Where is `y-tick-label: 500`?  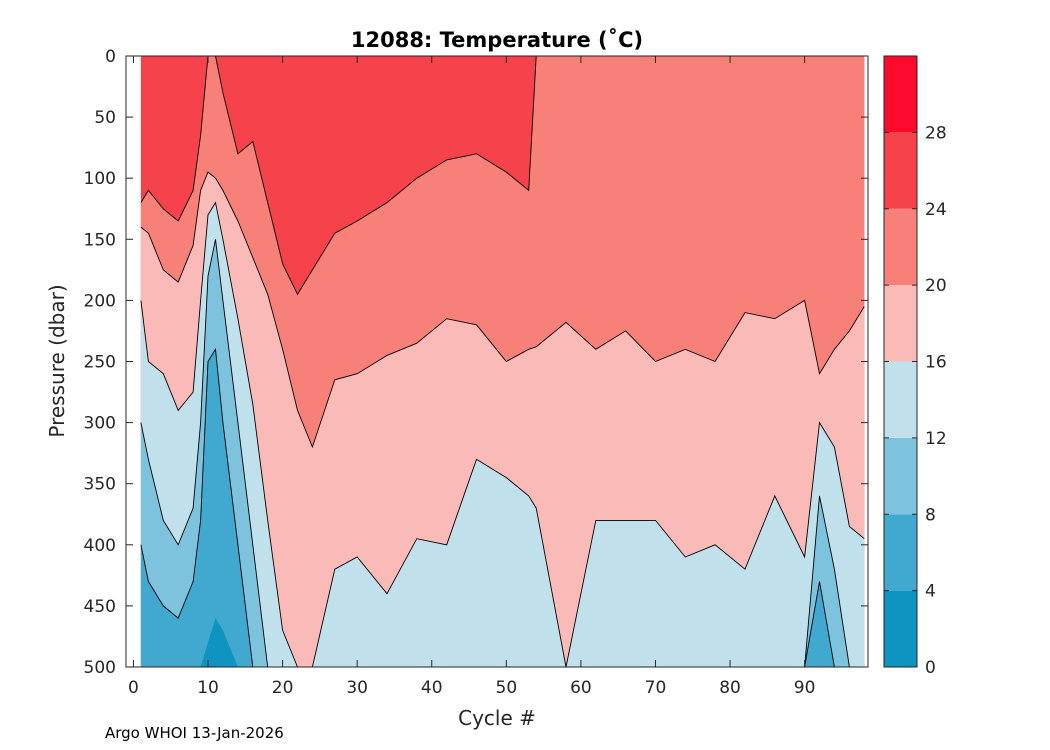 y-tick-label: 500 is located at coordinates (100, 668).